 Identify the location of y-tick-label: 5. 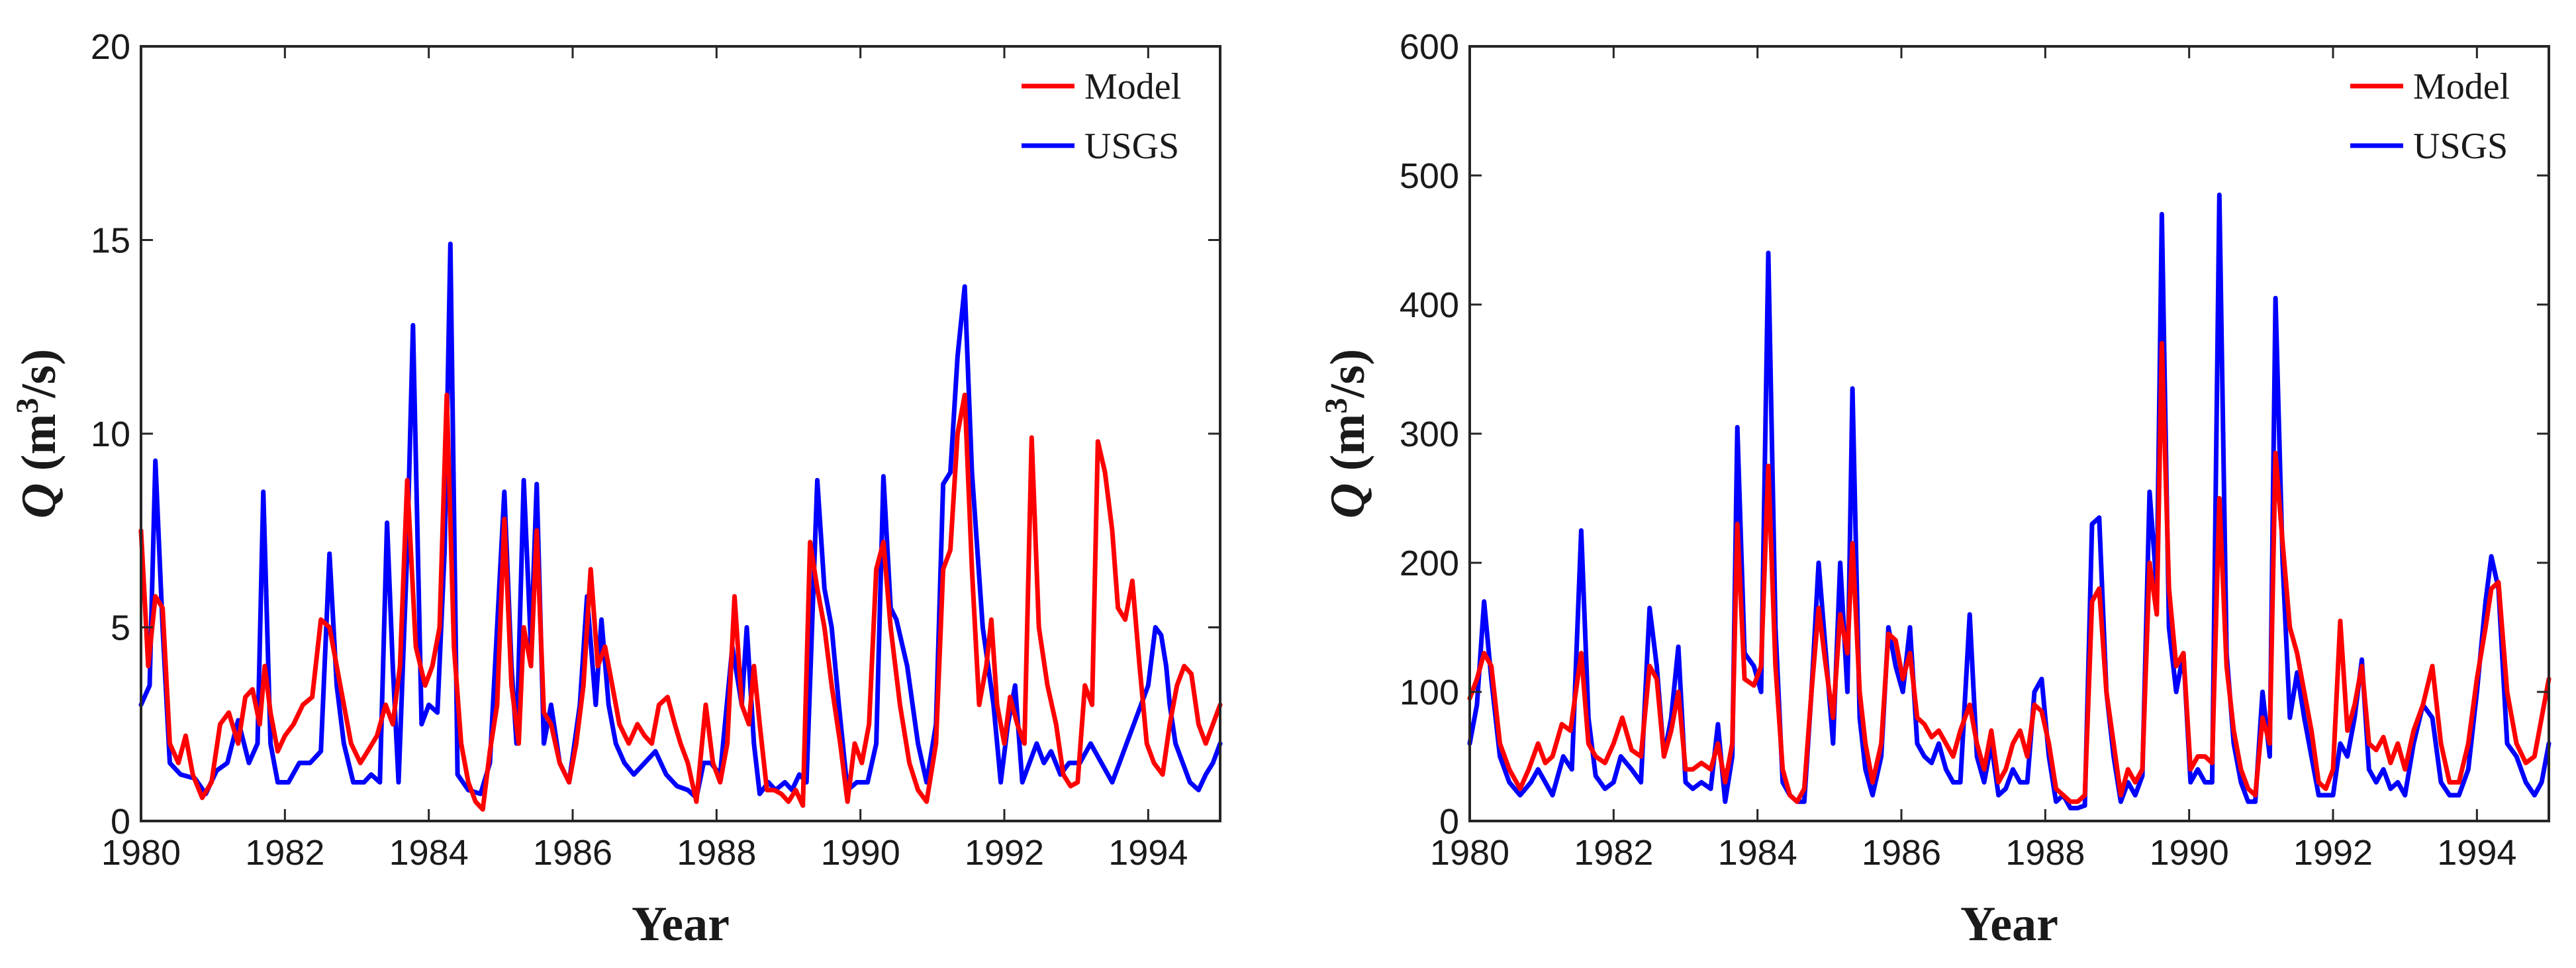
(120, 628).